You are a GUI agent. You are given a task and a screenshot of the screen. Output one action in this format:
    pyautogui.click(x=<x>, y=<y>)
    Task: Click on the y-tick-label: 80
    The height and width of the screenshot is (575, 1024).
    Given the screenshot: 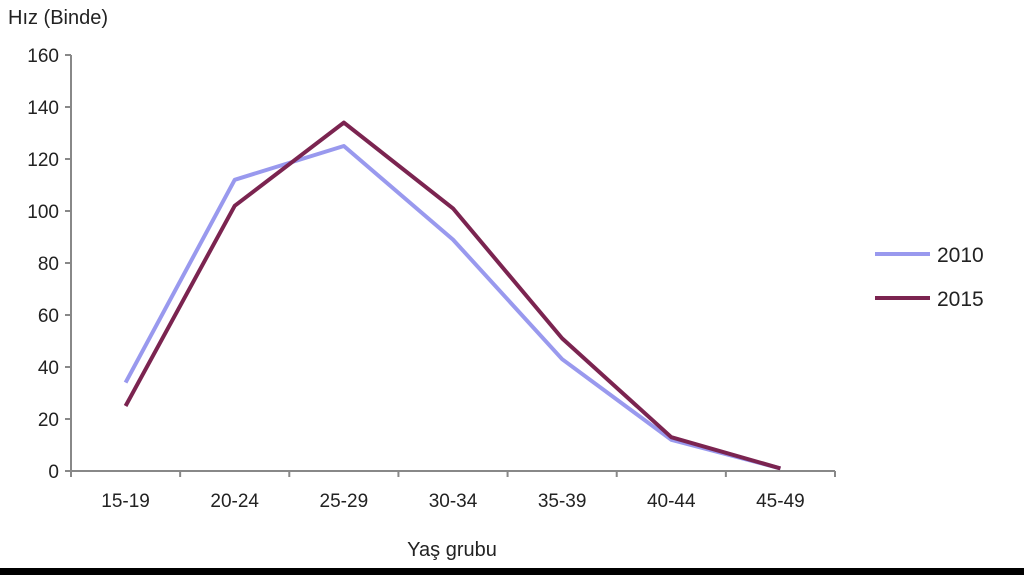 What is the action you would take?
    pyautogui.click(x=48, y=264)
    